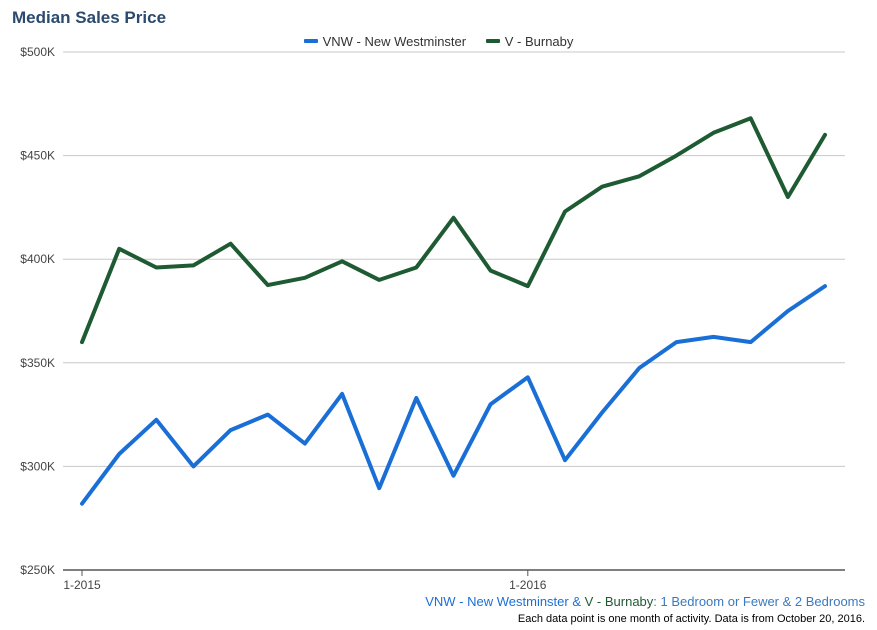 This screenshot has height=630, width=877. What do you see at coordinates (394, 41) in the screenshot?
I see `legend-label-new-westminster: VNW - New Westminster` at bounding box center [394, 41].